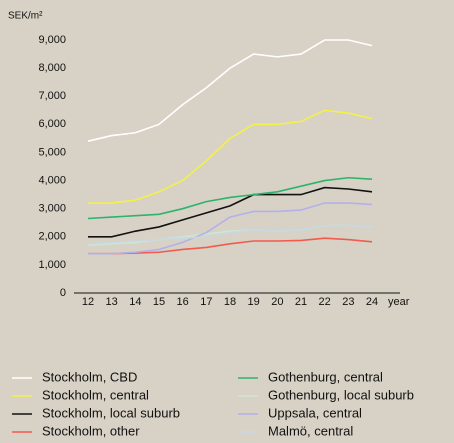 This screenshot has height=443, width=454. I want to click on y-axis-label: SEK/m², so click(25, 16).